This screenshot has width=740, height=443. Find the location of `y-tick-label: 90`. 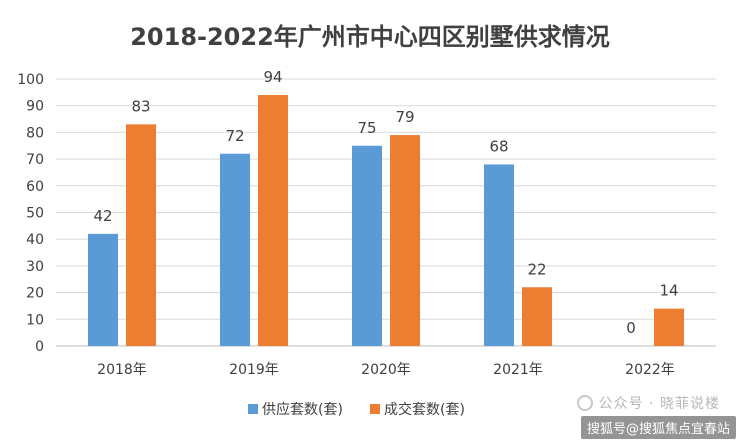

y-tick-label: 90 is located at coordinates (35, 107).